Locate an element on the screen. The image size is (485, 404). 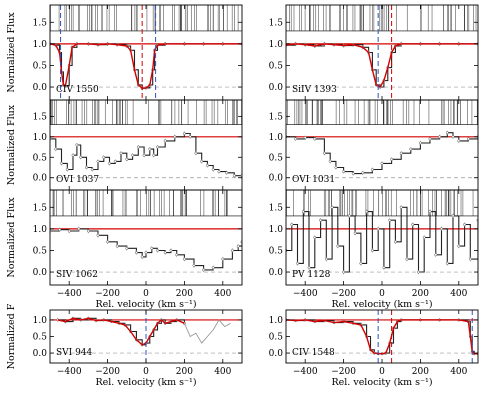
x-tick-label: 0 is located at coordinates (146, 294).